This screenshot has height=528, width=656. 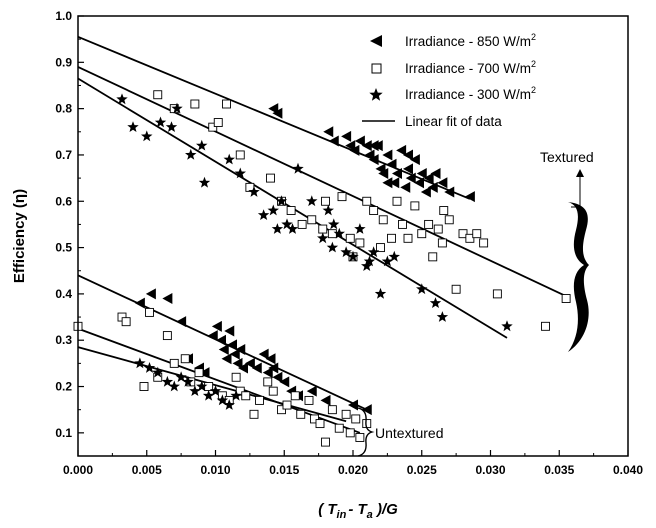 I want to click on untextured-brace, so click(x=366, y=432).